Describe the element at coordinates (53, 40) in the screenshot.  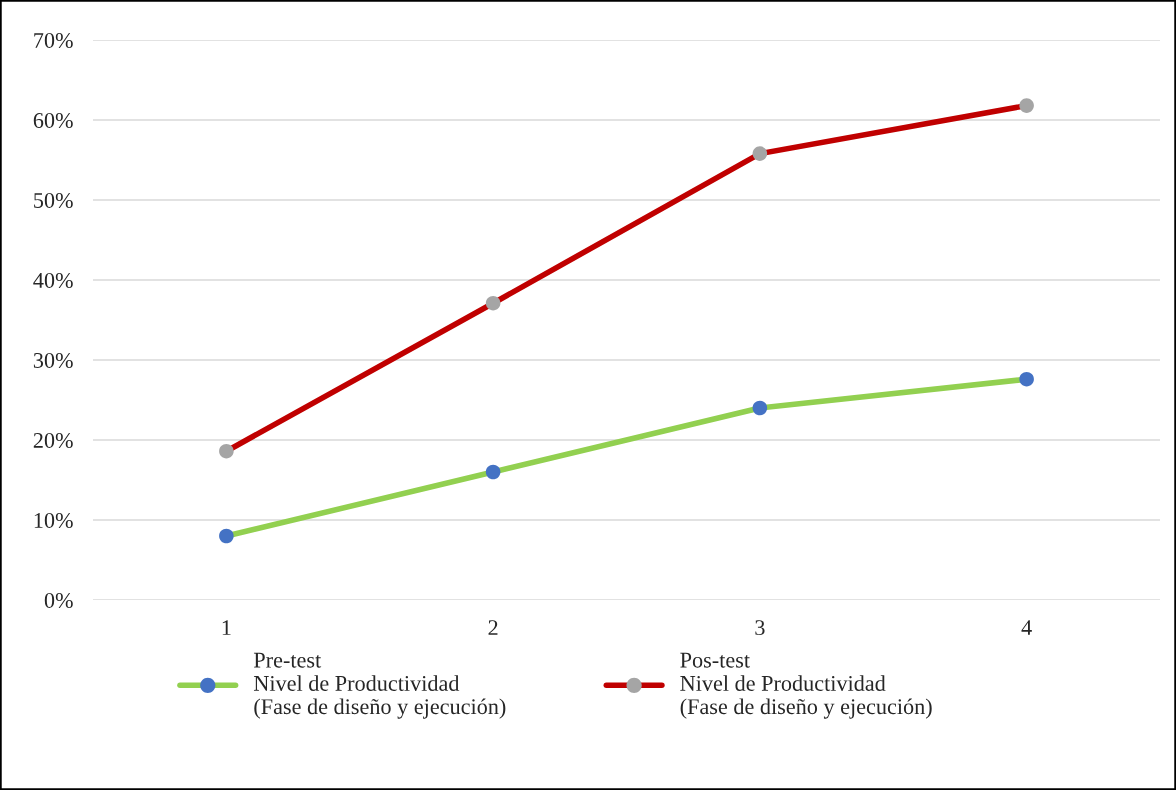
I see `y-tick-label: 70%` at that location.